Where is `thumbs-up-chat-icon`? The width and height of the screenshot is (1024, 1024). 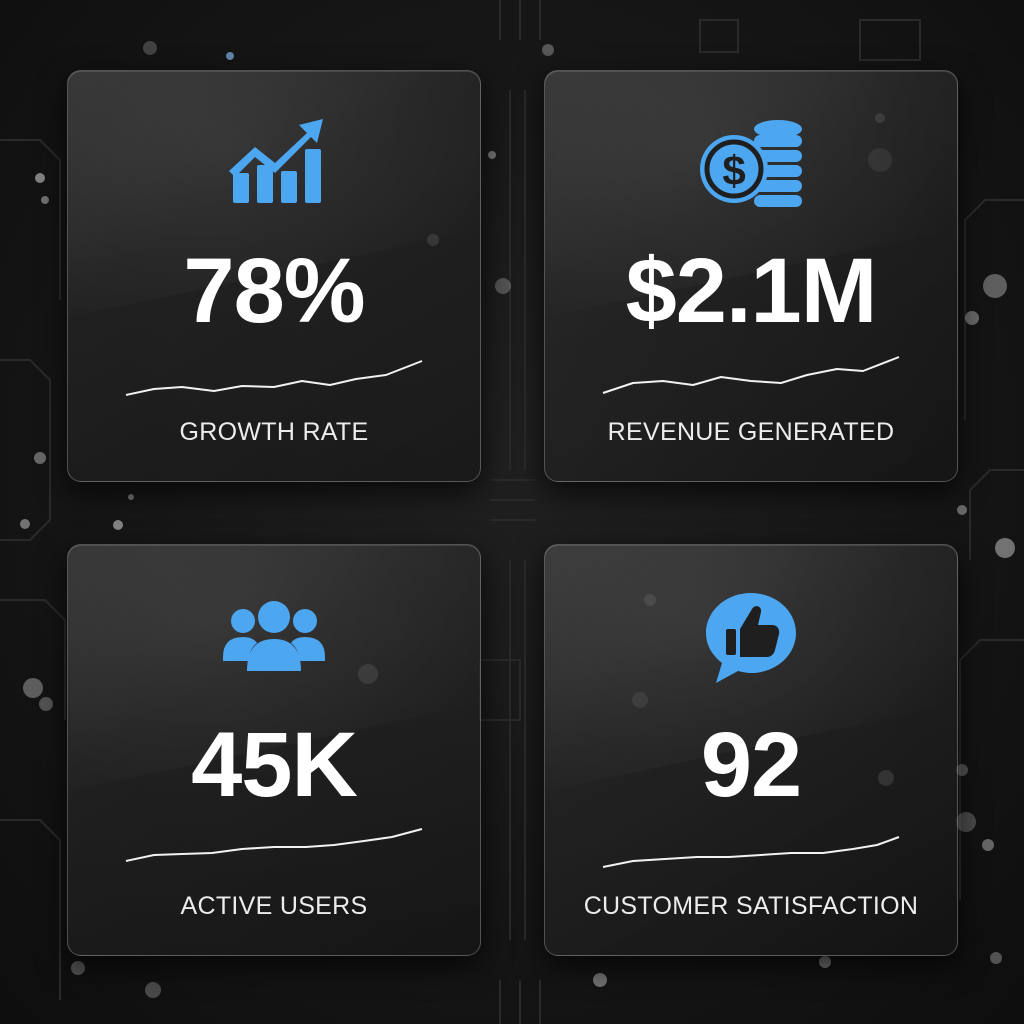 thumbs-up-chat-icon is located at coordinates (751, 637).